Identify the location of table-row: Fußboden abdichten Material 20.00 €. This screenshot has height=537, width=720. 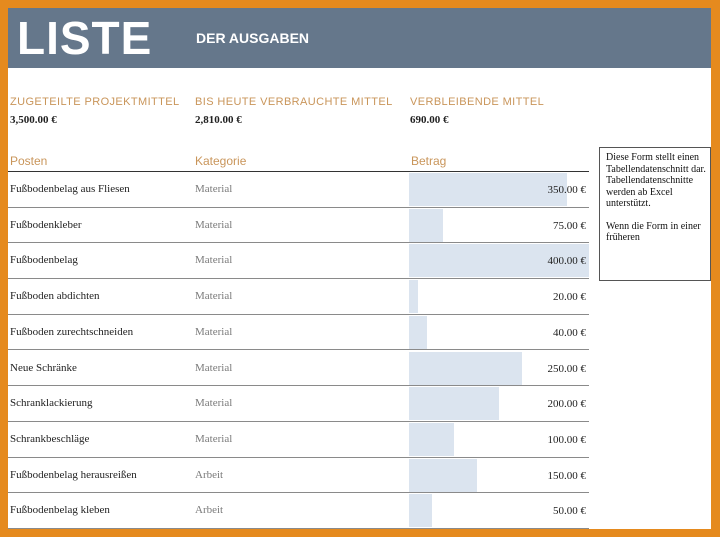
(298, 297).